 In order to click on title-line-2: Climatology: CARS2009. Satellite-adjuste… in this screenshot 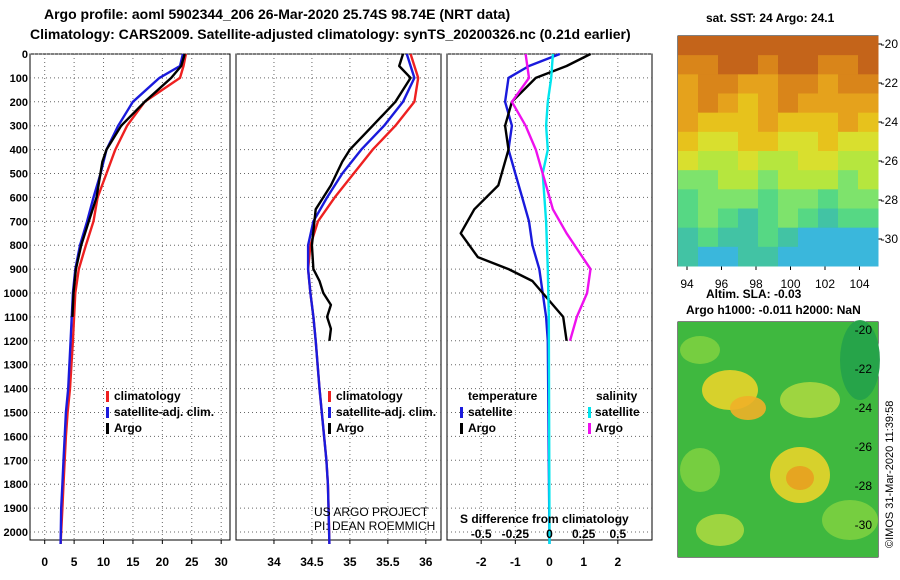, I will do `click(330, 34)`.